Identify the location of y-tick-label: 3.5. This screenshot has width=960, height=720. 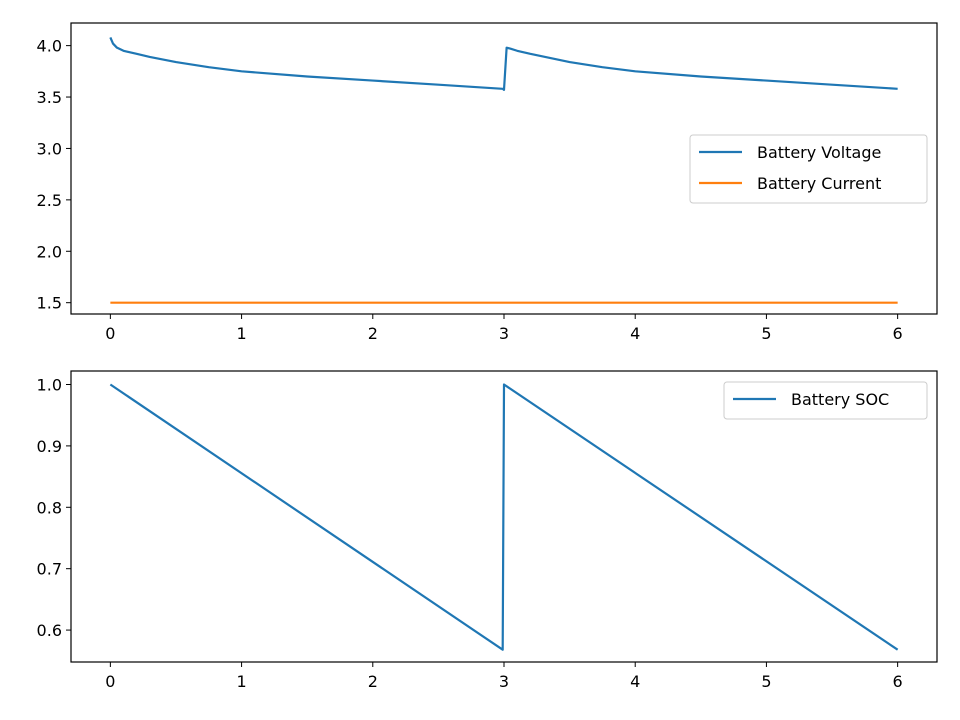
(49, 97).